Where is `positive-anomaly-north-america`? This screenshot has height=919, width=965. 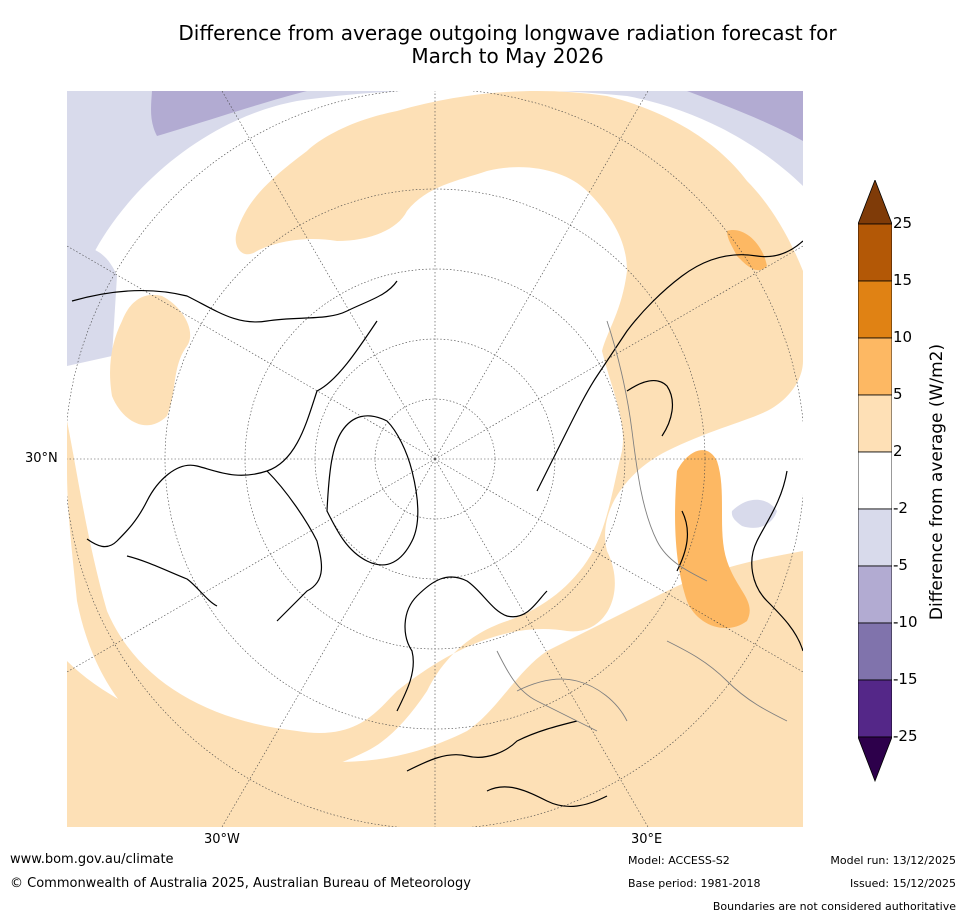
positive-anomaly-north-america is located at coordinates (150, 360).